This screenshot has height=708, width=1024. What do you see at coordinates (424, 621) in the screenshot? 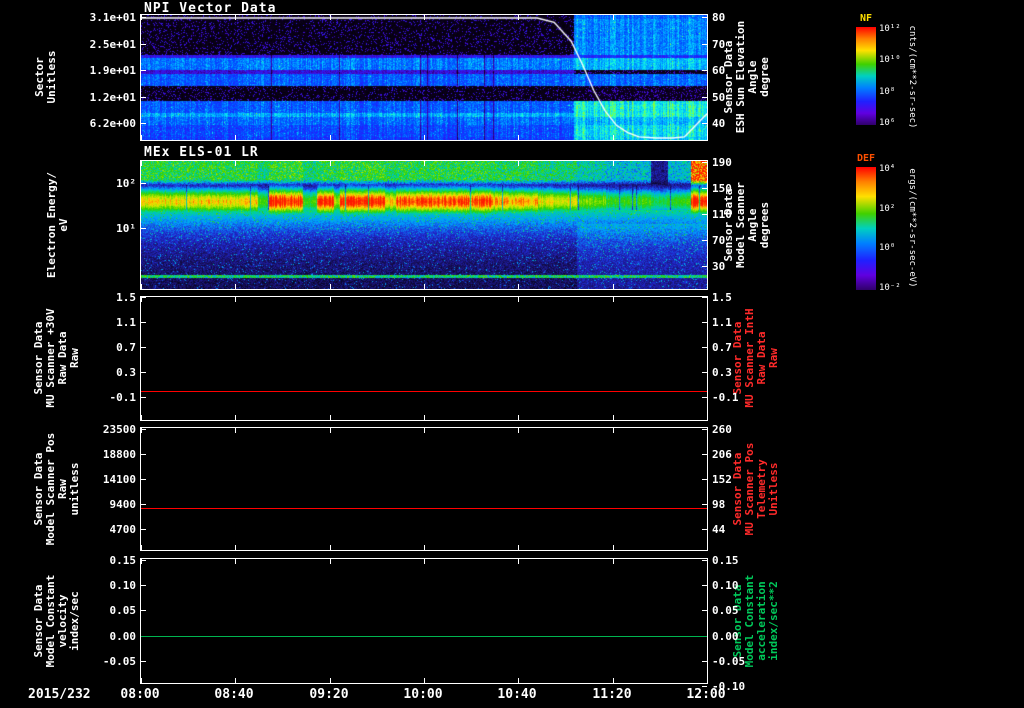
I see `model-const-line-panel` at bounding box center [424, 621].